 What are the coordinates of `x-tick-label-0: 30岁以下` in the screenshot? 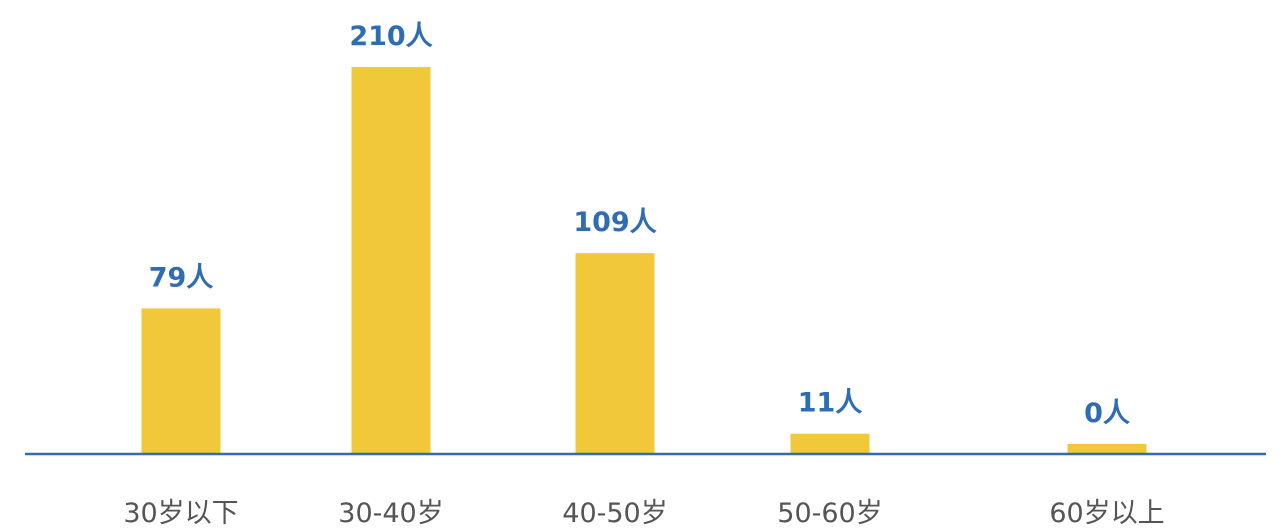 It's located at (180, 513).